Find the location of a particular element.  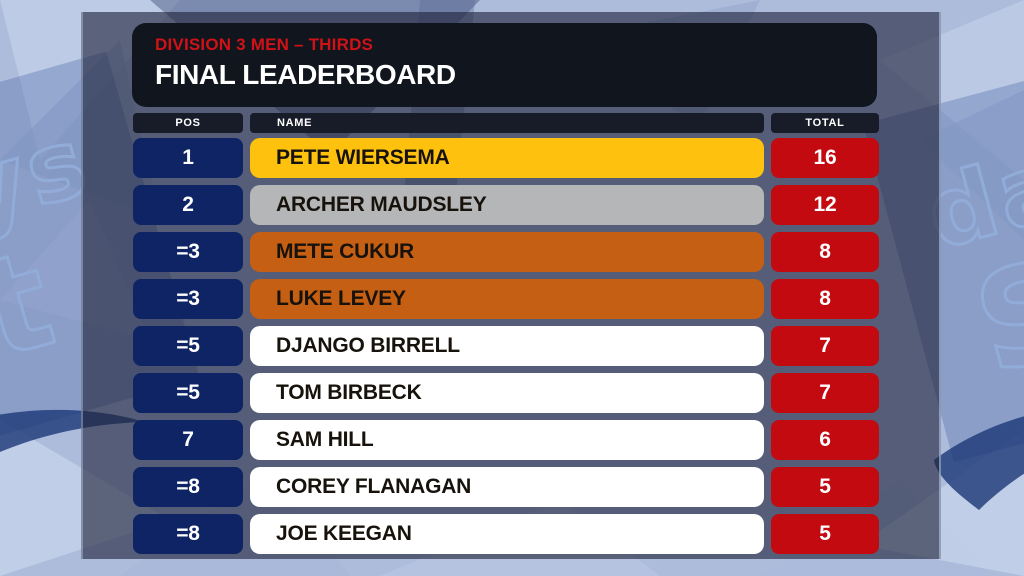

column-header-total: TOTAL is located at coordinates (825, 123).